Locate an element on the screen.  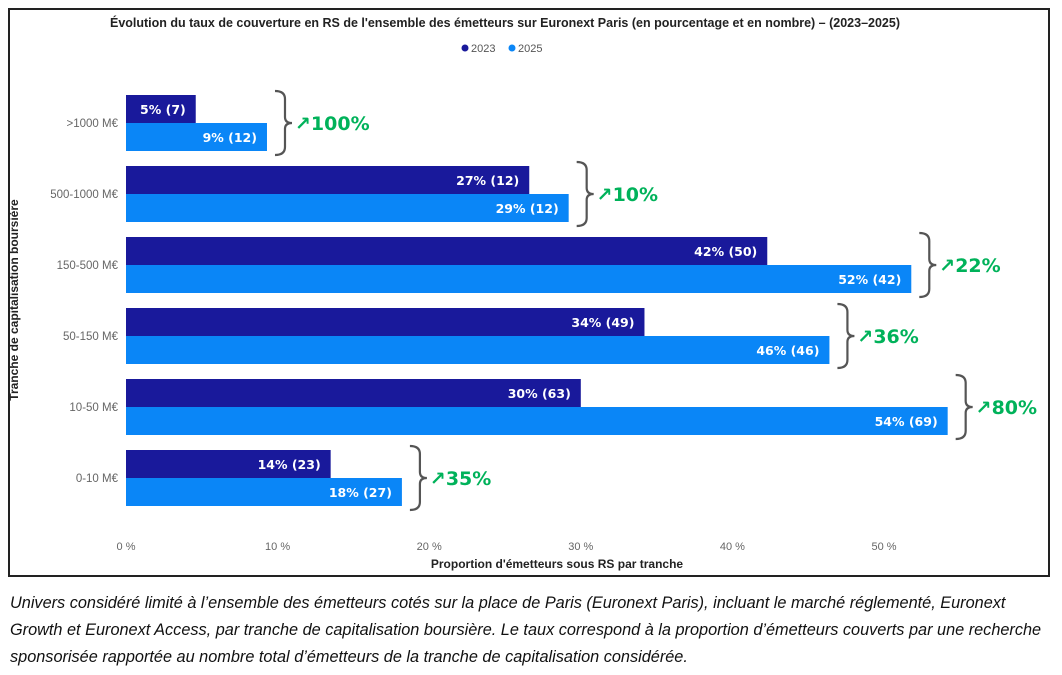
y-tick-label: 0-10 M€ is located at coordinates (97, 479).